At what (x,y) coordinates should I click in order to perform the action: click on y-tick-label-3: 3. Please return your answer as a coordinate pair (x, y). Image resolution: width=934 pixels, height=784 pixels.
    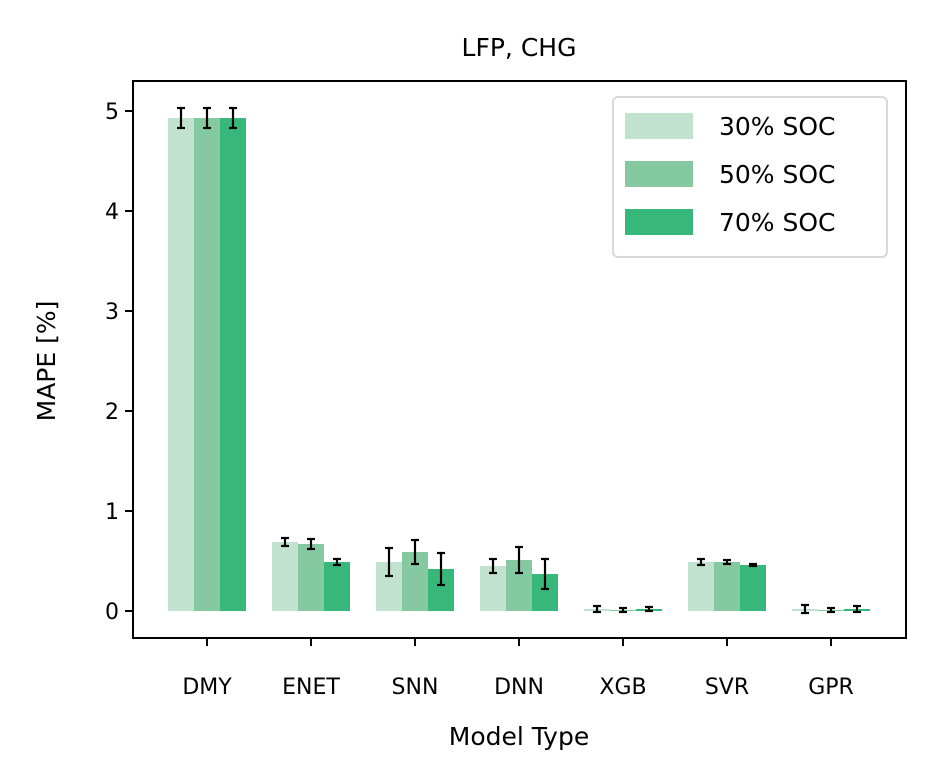
    Looking at the image, I should click on (112, 312).